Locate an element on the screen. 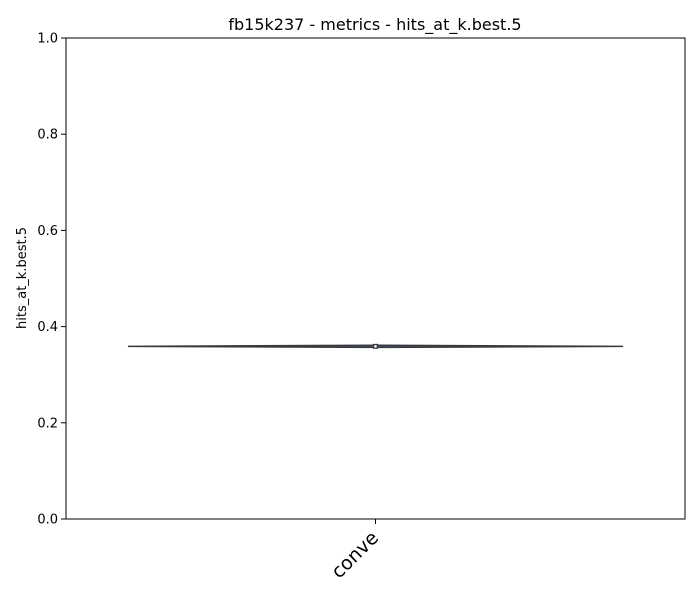 This screenshot has width=700, height=600. y-axis: 0.0 0.2 0.4 0.6 0.8 1.0 is located at coordinates (51, 280).